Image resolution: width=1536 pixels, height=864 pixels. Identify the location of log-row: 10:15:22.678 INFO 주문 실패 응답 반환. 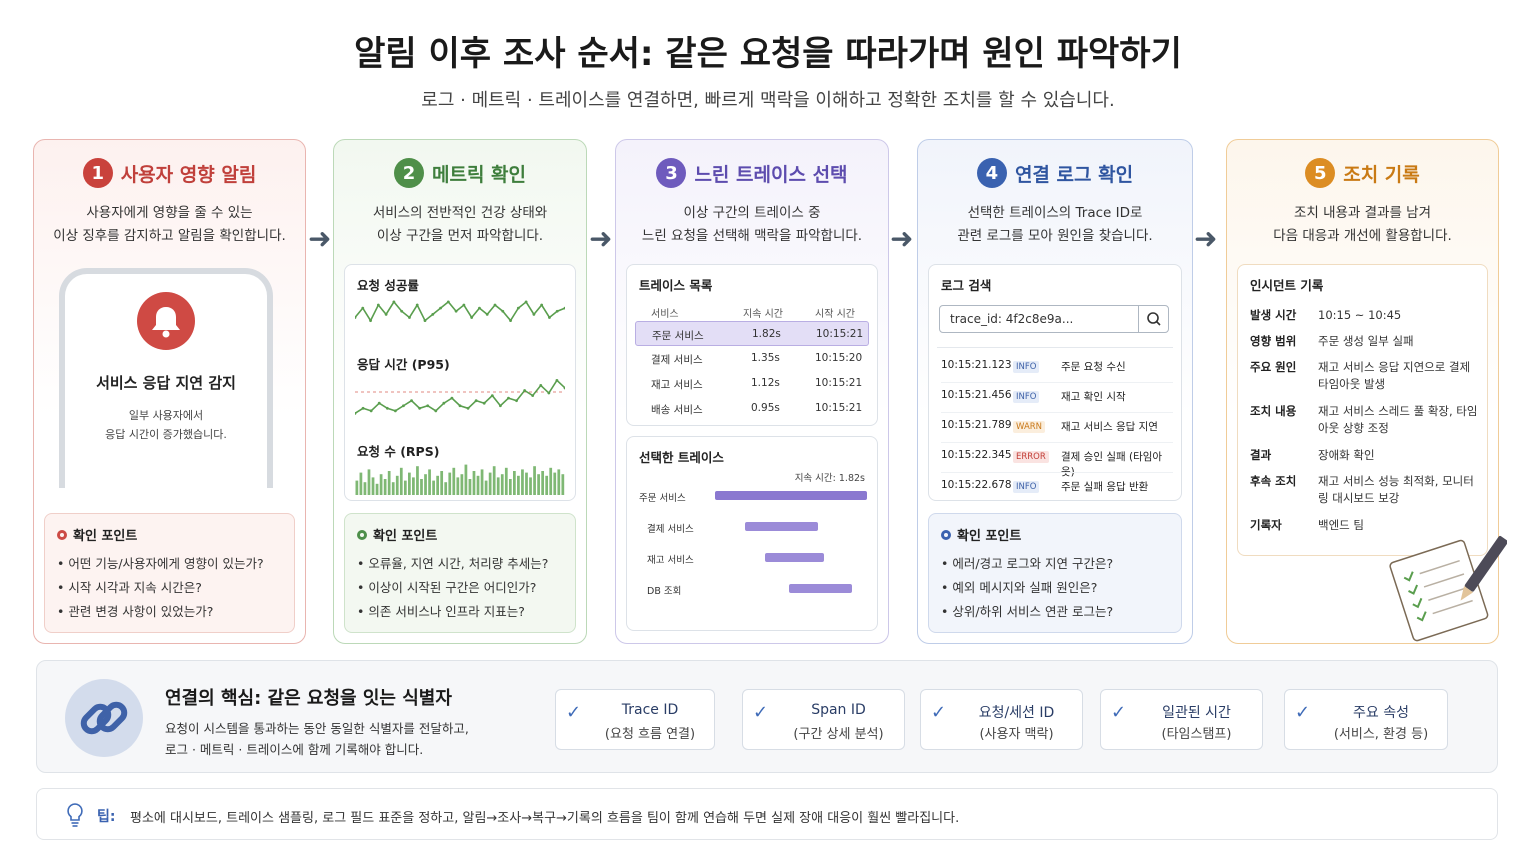
(1057, 484).